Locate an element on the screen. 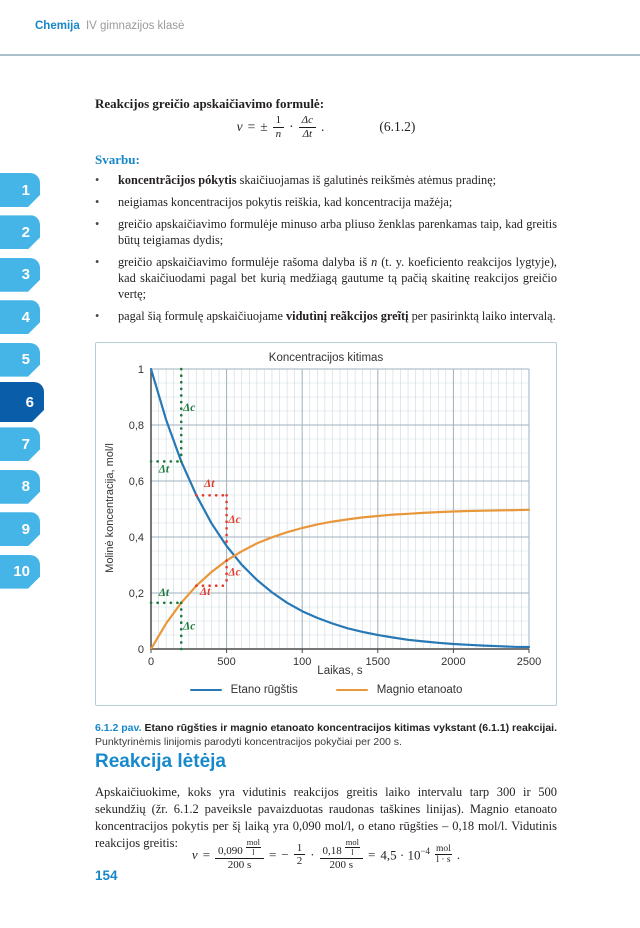 This screenshot has height=928, width=640. reaction-rate-formula: v = ± 1 n · Δc Δt . (6.1.2) is located at coordinates (326, 127).